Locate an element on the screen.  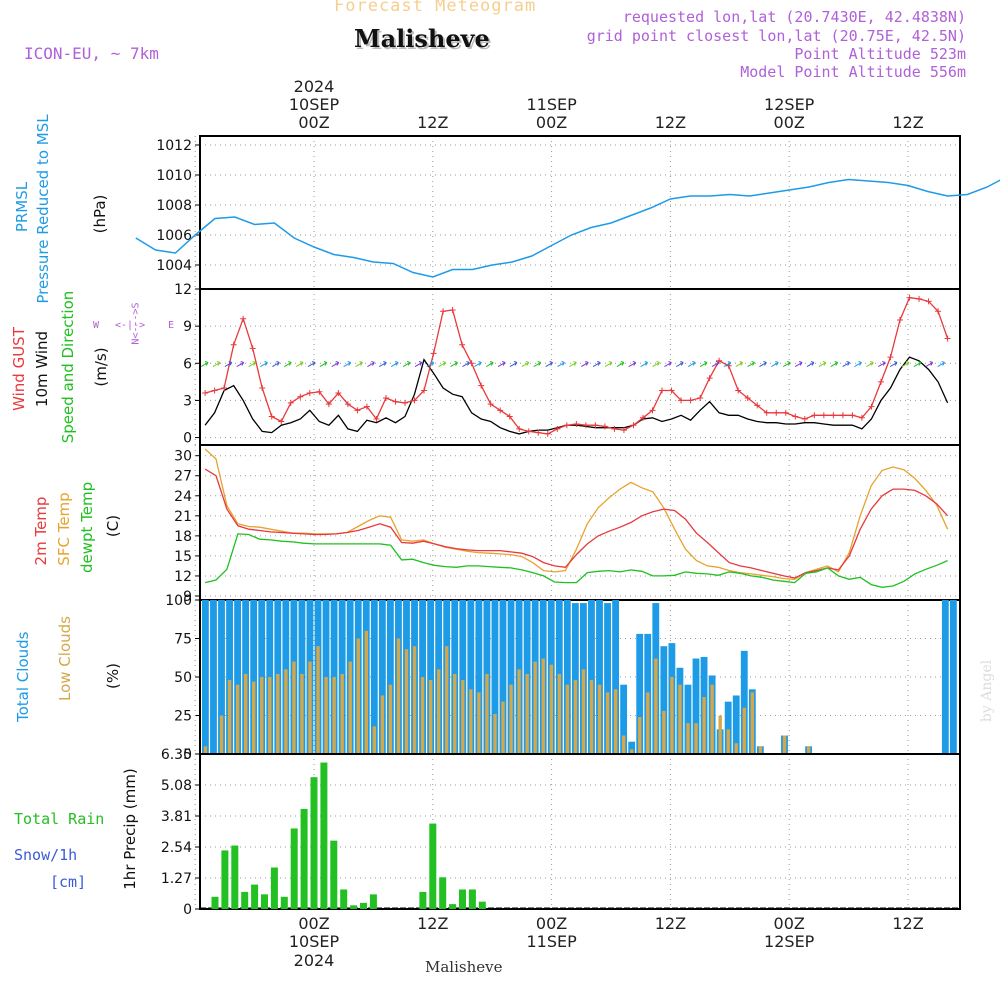
temp-sfc-line is located at coordinates (576, 514).